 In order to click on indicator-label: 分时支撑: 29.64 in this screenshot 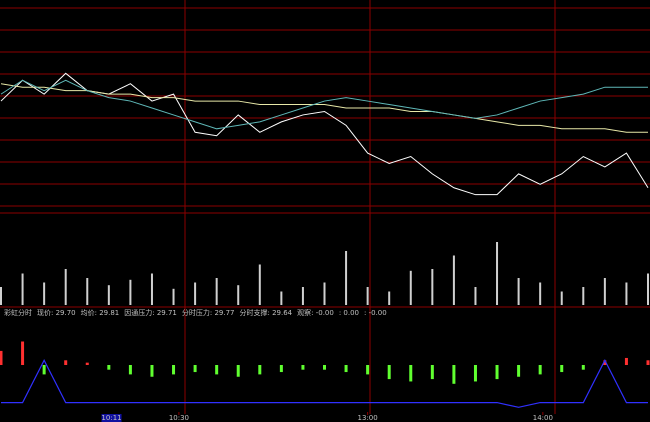, I will do `click(266, 312)`.